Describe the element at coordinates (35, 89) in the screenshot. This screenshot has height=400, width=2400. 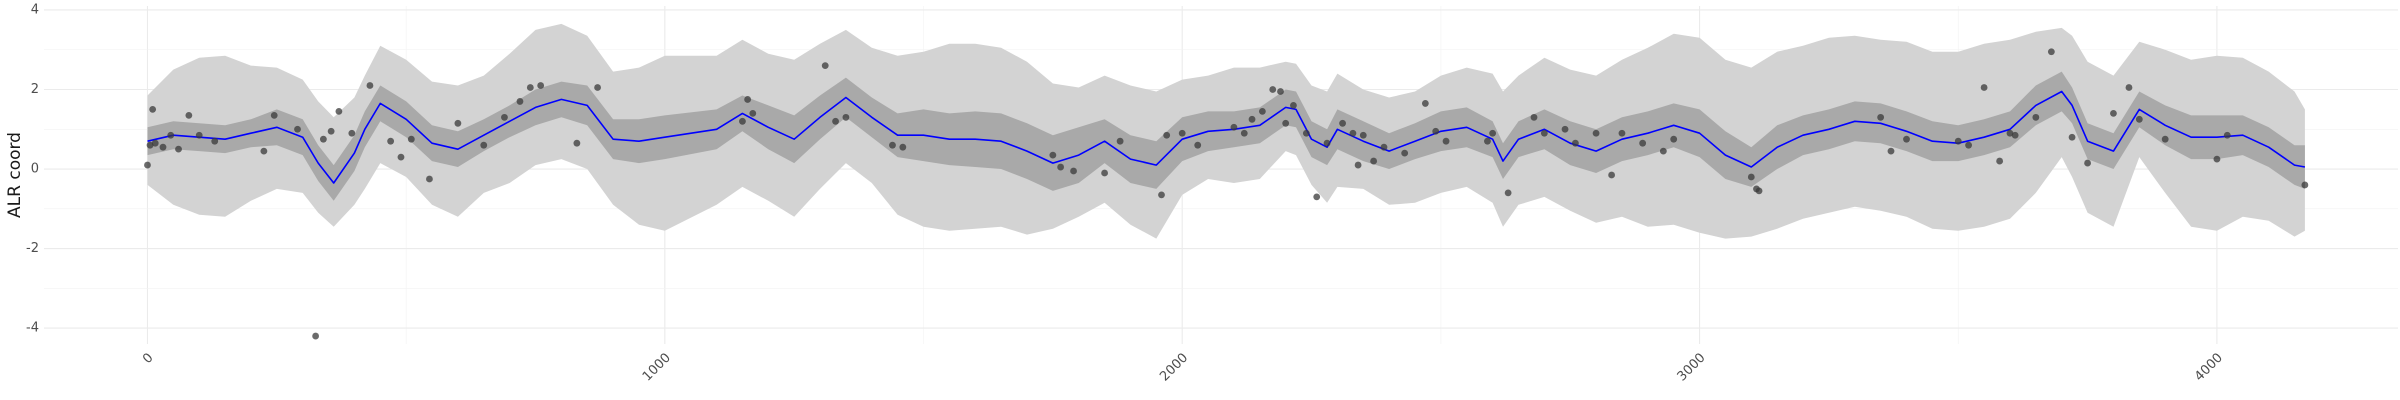
I see `y-tick-label: 2` at that location.